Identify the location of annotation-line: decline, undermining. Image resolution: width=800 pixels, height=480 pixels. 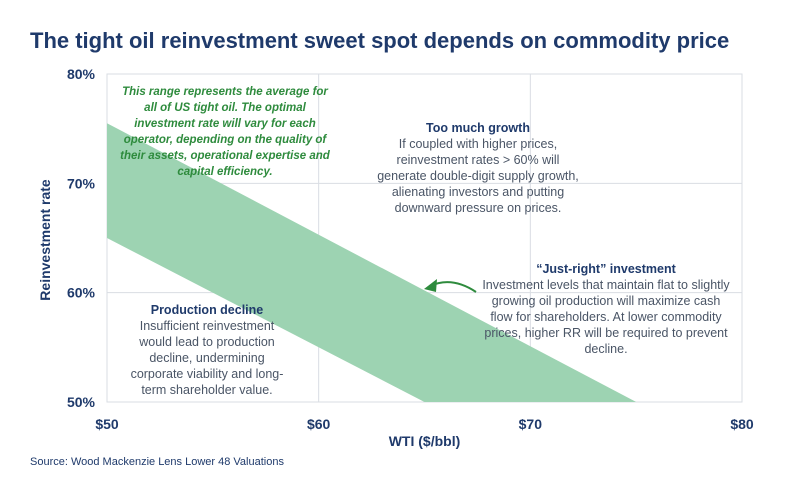
(206, 358).